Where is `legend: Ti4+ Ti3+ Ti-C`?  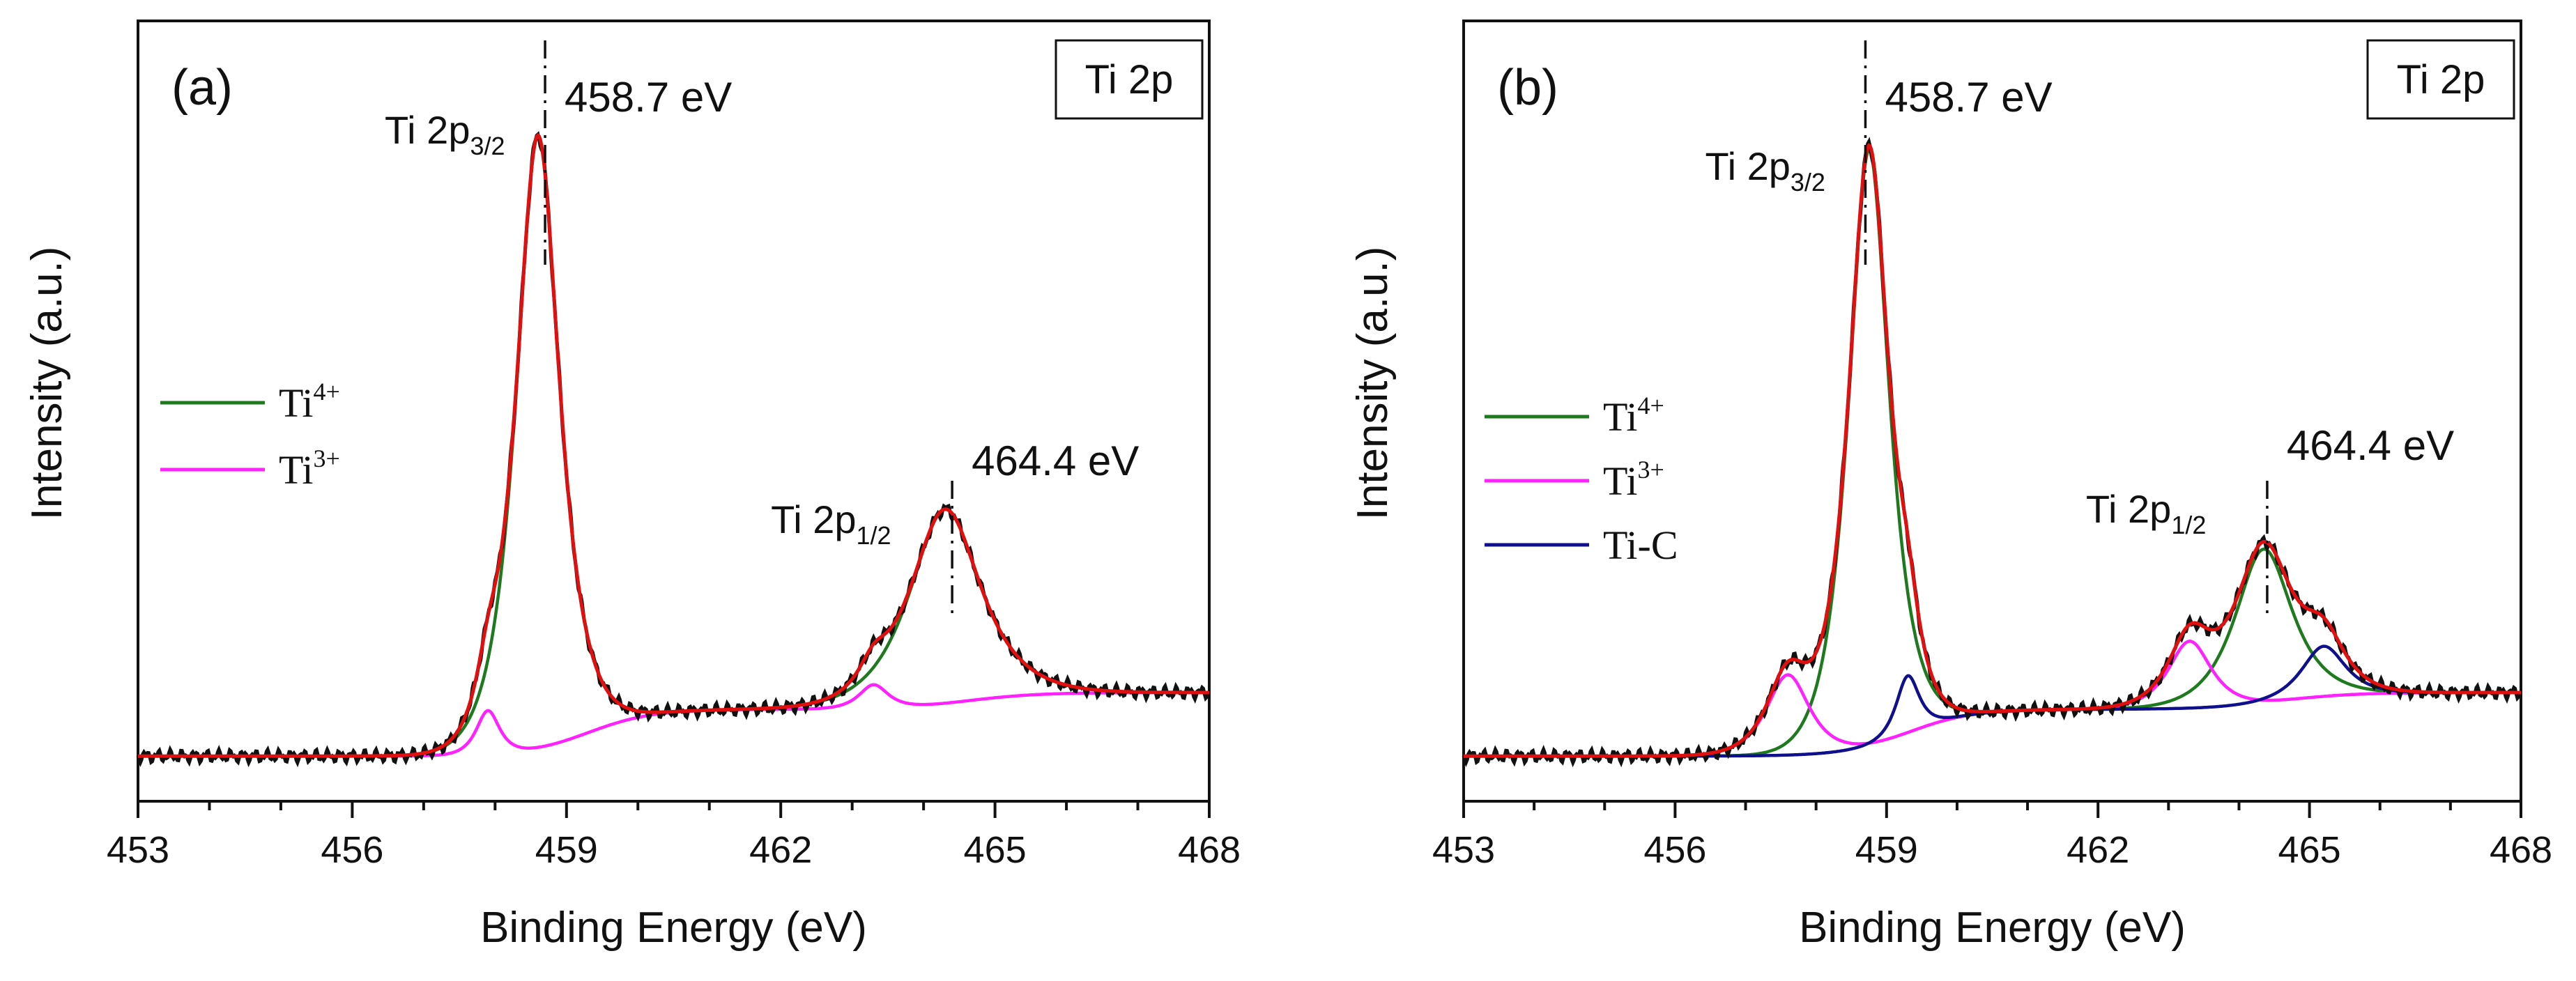
legend: Ti4+ Ti3+ Ti-C is located at coordinates (1582, 480).